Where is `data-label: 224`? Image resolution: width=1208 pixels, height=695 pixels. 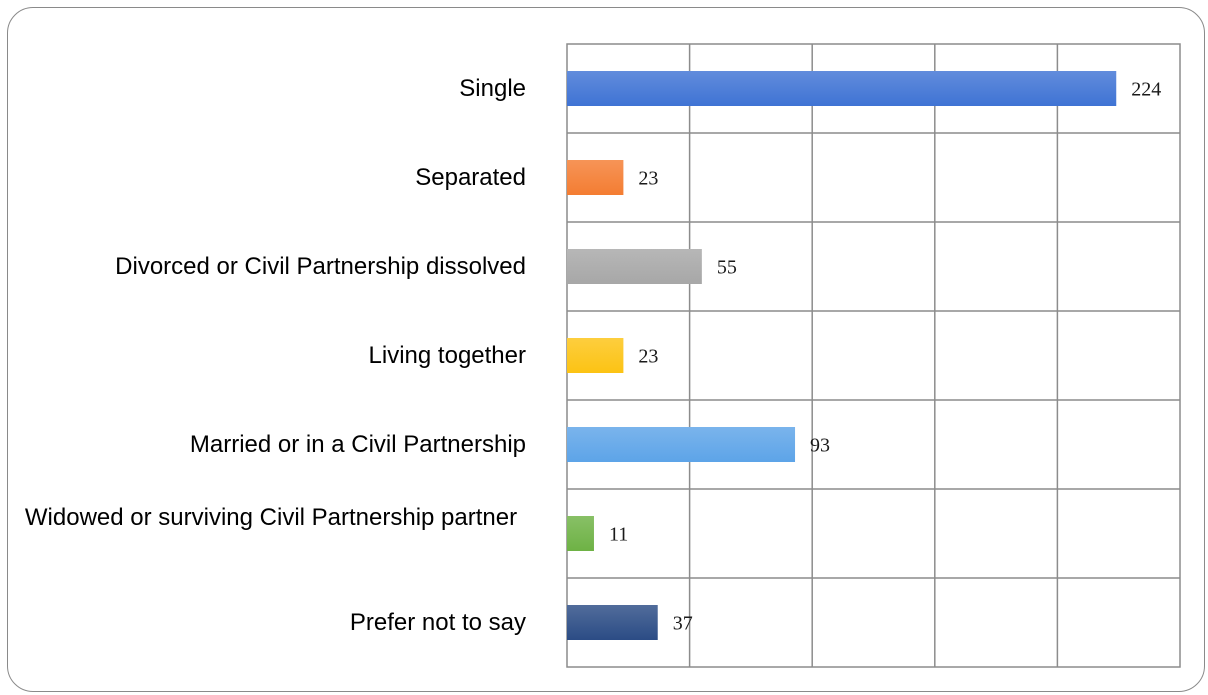 data-label: 224 is located at coordinates (1146, 90).